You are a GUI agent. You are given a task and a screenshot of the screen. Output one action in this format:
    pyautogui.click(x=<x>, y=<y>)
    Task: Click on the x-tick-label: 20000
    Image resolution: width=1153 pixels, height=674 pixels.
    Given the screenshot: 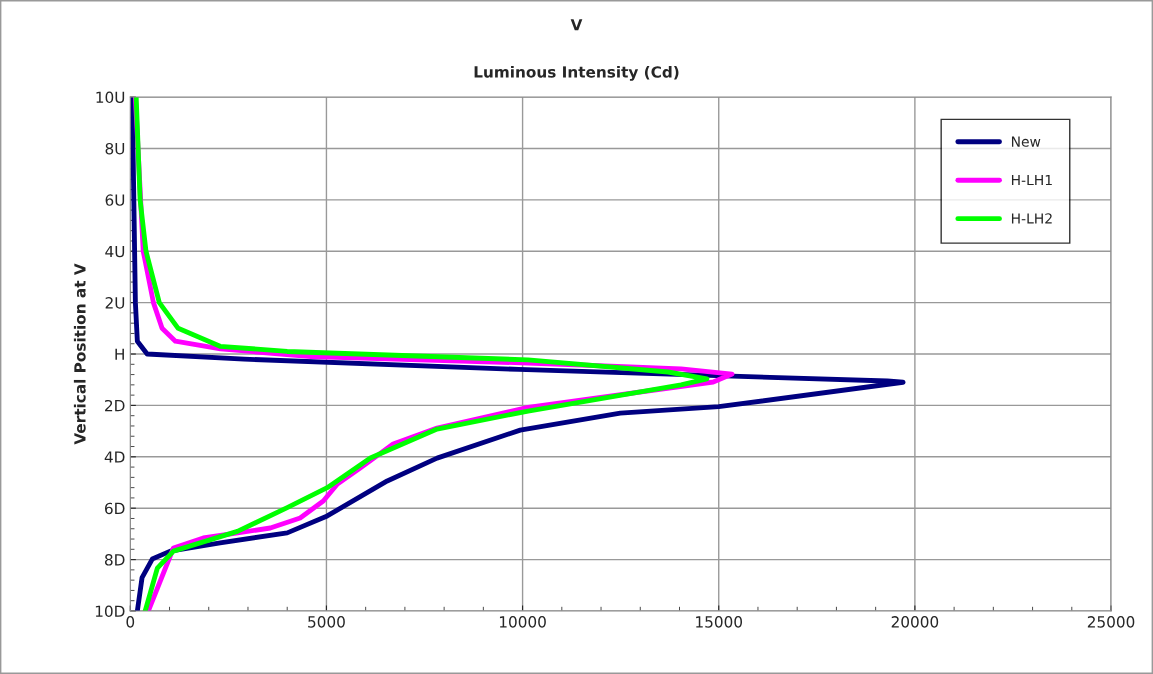 What is the action you would take?
    pyautogui.click(x=915, y=622)
    